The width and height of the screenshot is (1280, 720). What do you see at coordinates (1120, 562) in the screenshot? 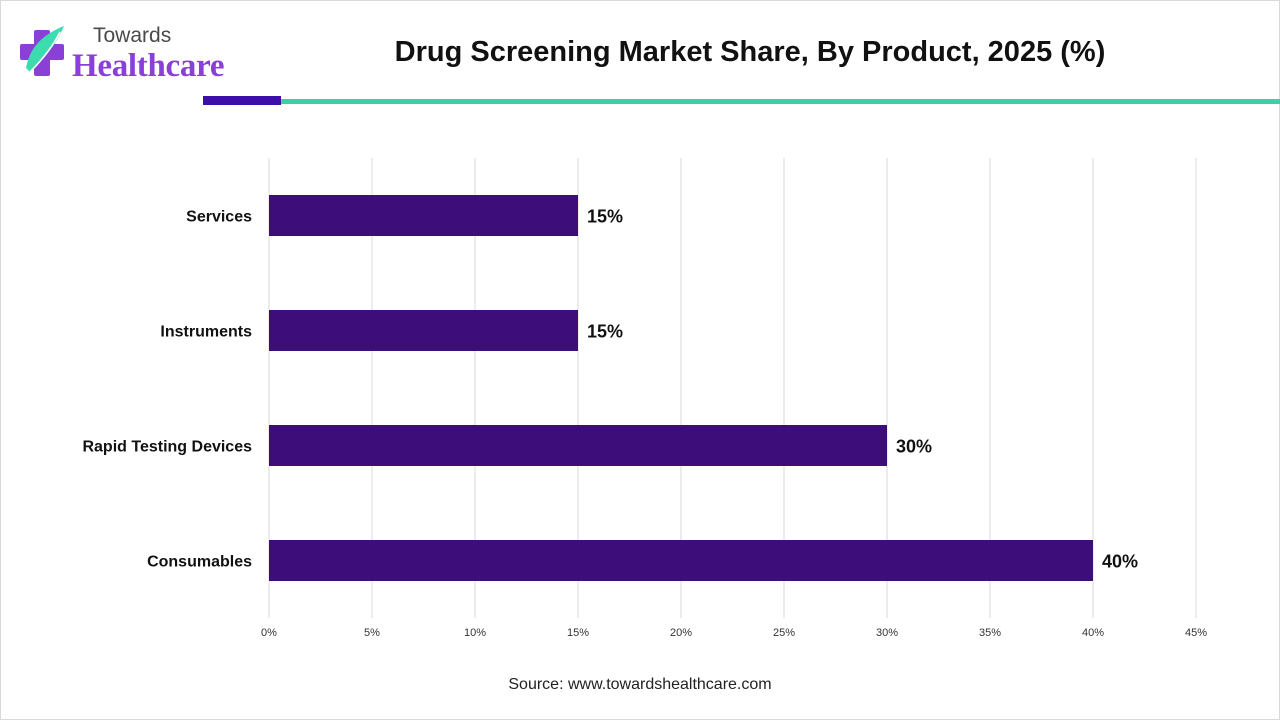
I see `data-label-consumables: 40%` at bounding box center [1120, 562].